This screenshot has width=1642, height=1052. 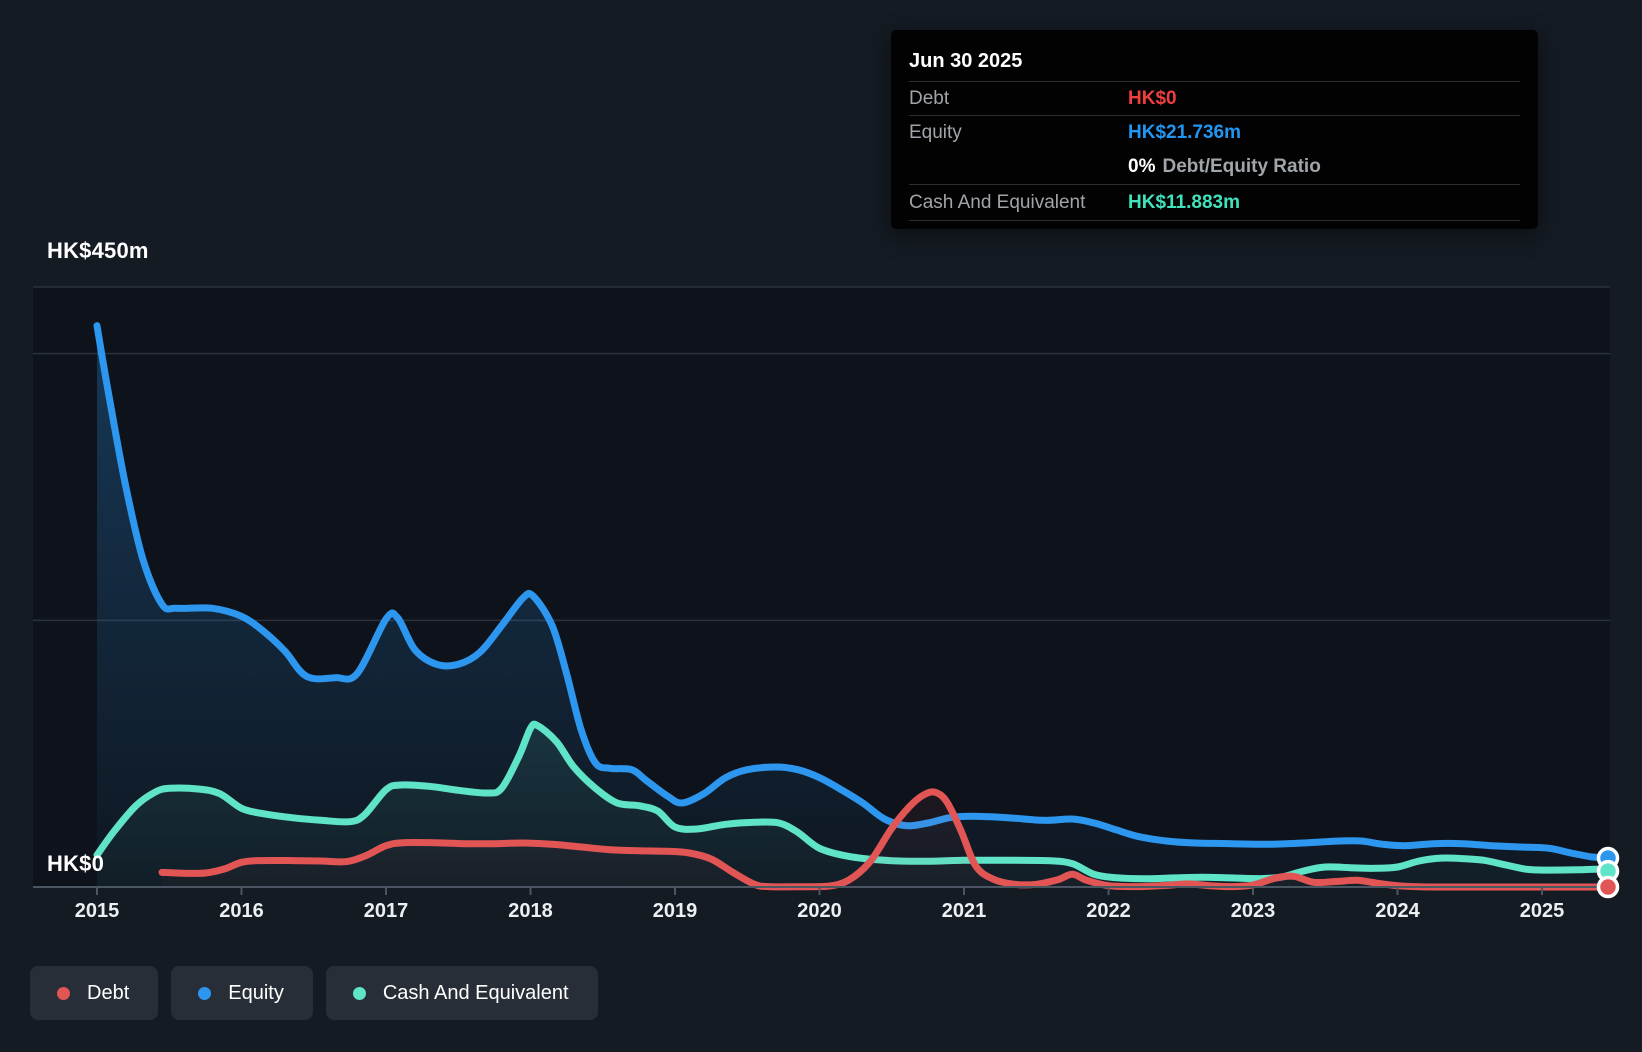 I want to click on tooltip-row-ratio: 0% Debt/Equity Ratio, so click(x=1214, y=167).